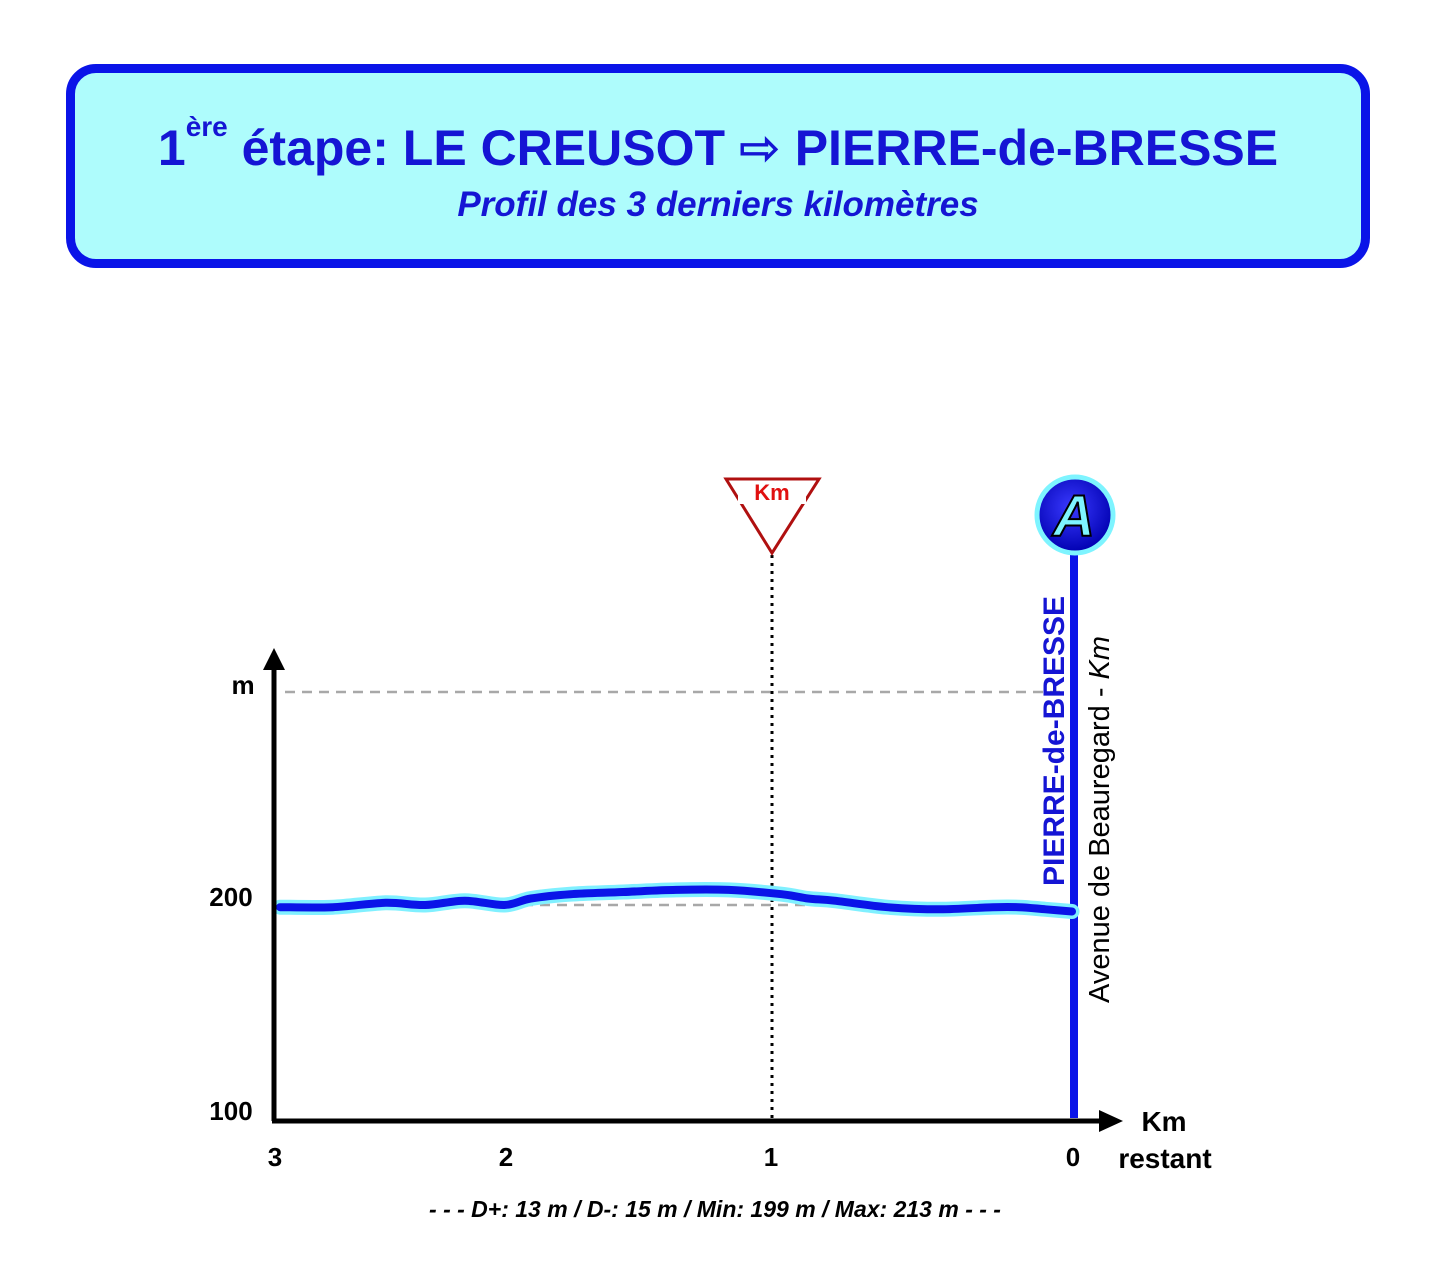  Describe the element at coordinates (1163, 1121) in the screenshot. I see `x-axis-label-km: Km` at that location.